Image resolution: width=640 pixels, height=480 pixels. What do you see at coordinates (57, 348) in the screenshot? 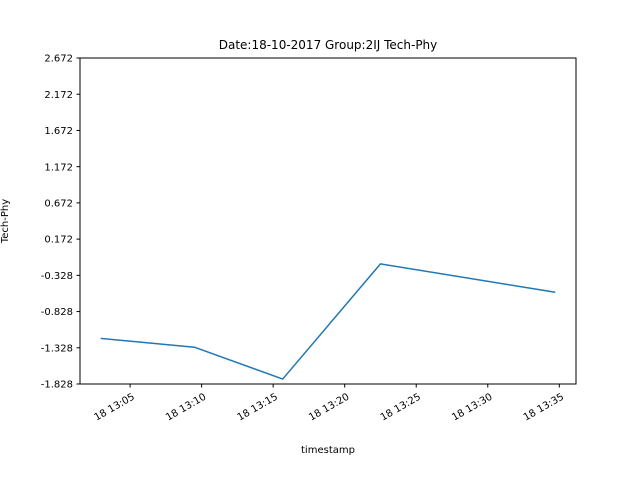
I see `y-tick-label: -1.328` at bounding box center [57, 348].